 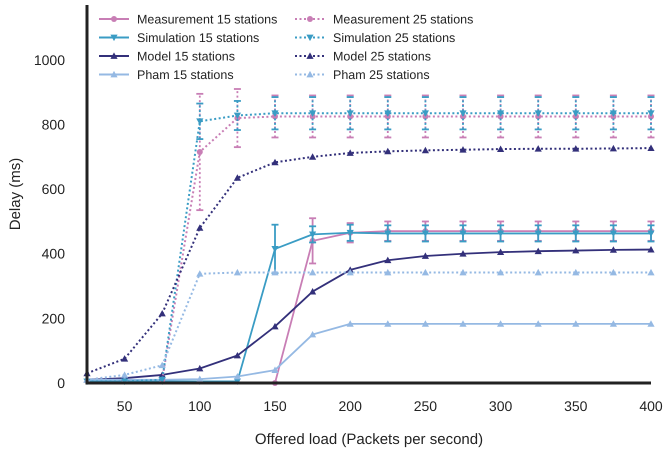 What do you see at coordinates (350, 406) in the screenshot?
I see `x-tick-label: 200` at bounding box center [350, 406].